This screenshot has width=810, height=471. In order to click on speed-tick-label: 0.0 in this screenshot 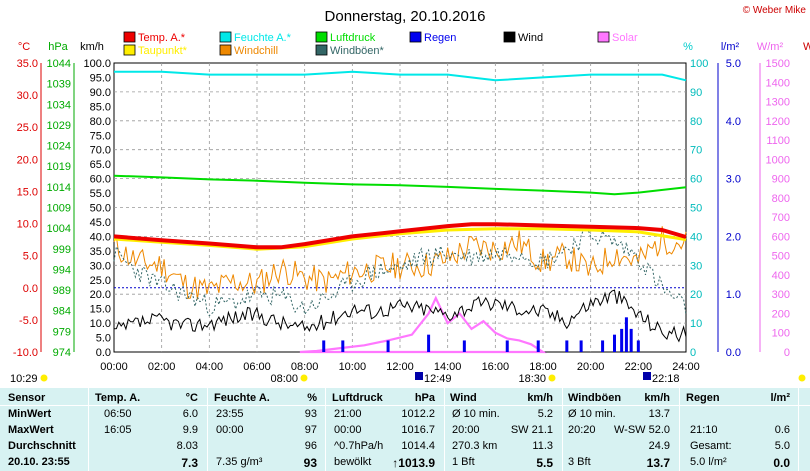, I will do `click(103, 353)`.